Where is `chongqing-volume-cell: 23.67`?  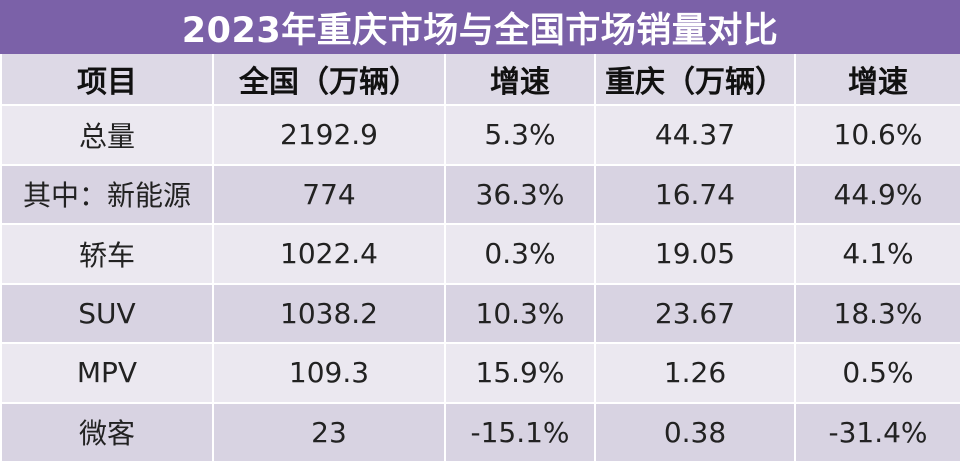
chongqing-volume-cell: 23.67 is located at coordinates (695, 313).